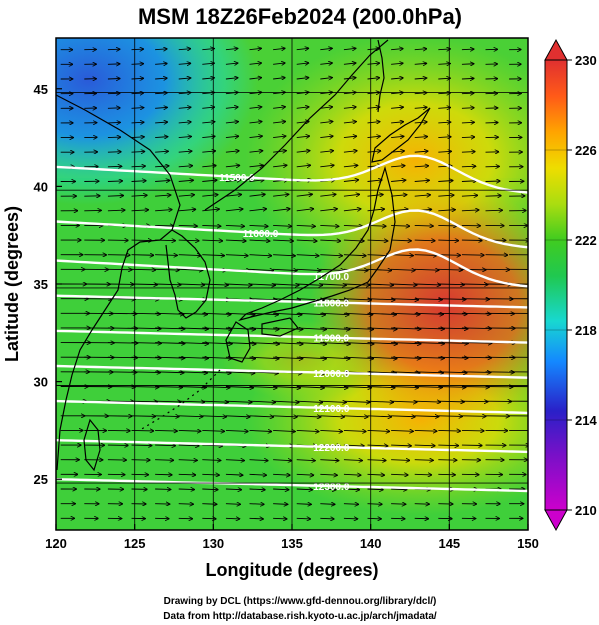  I want to click on colorbar-tick-label: 230, so click(586, 60).